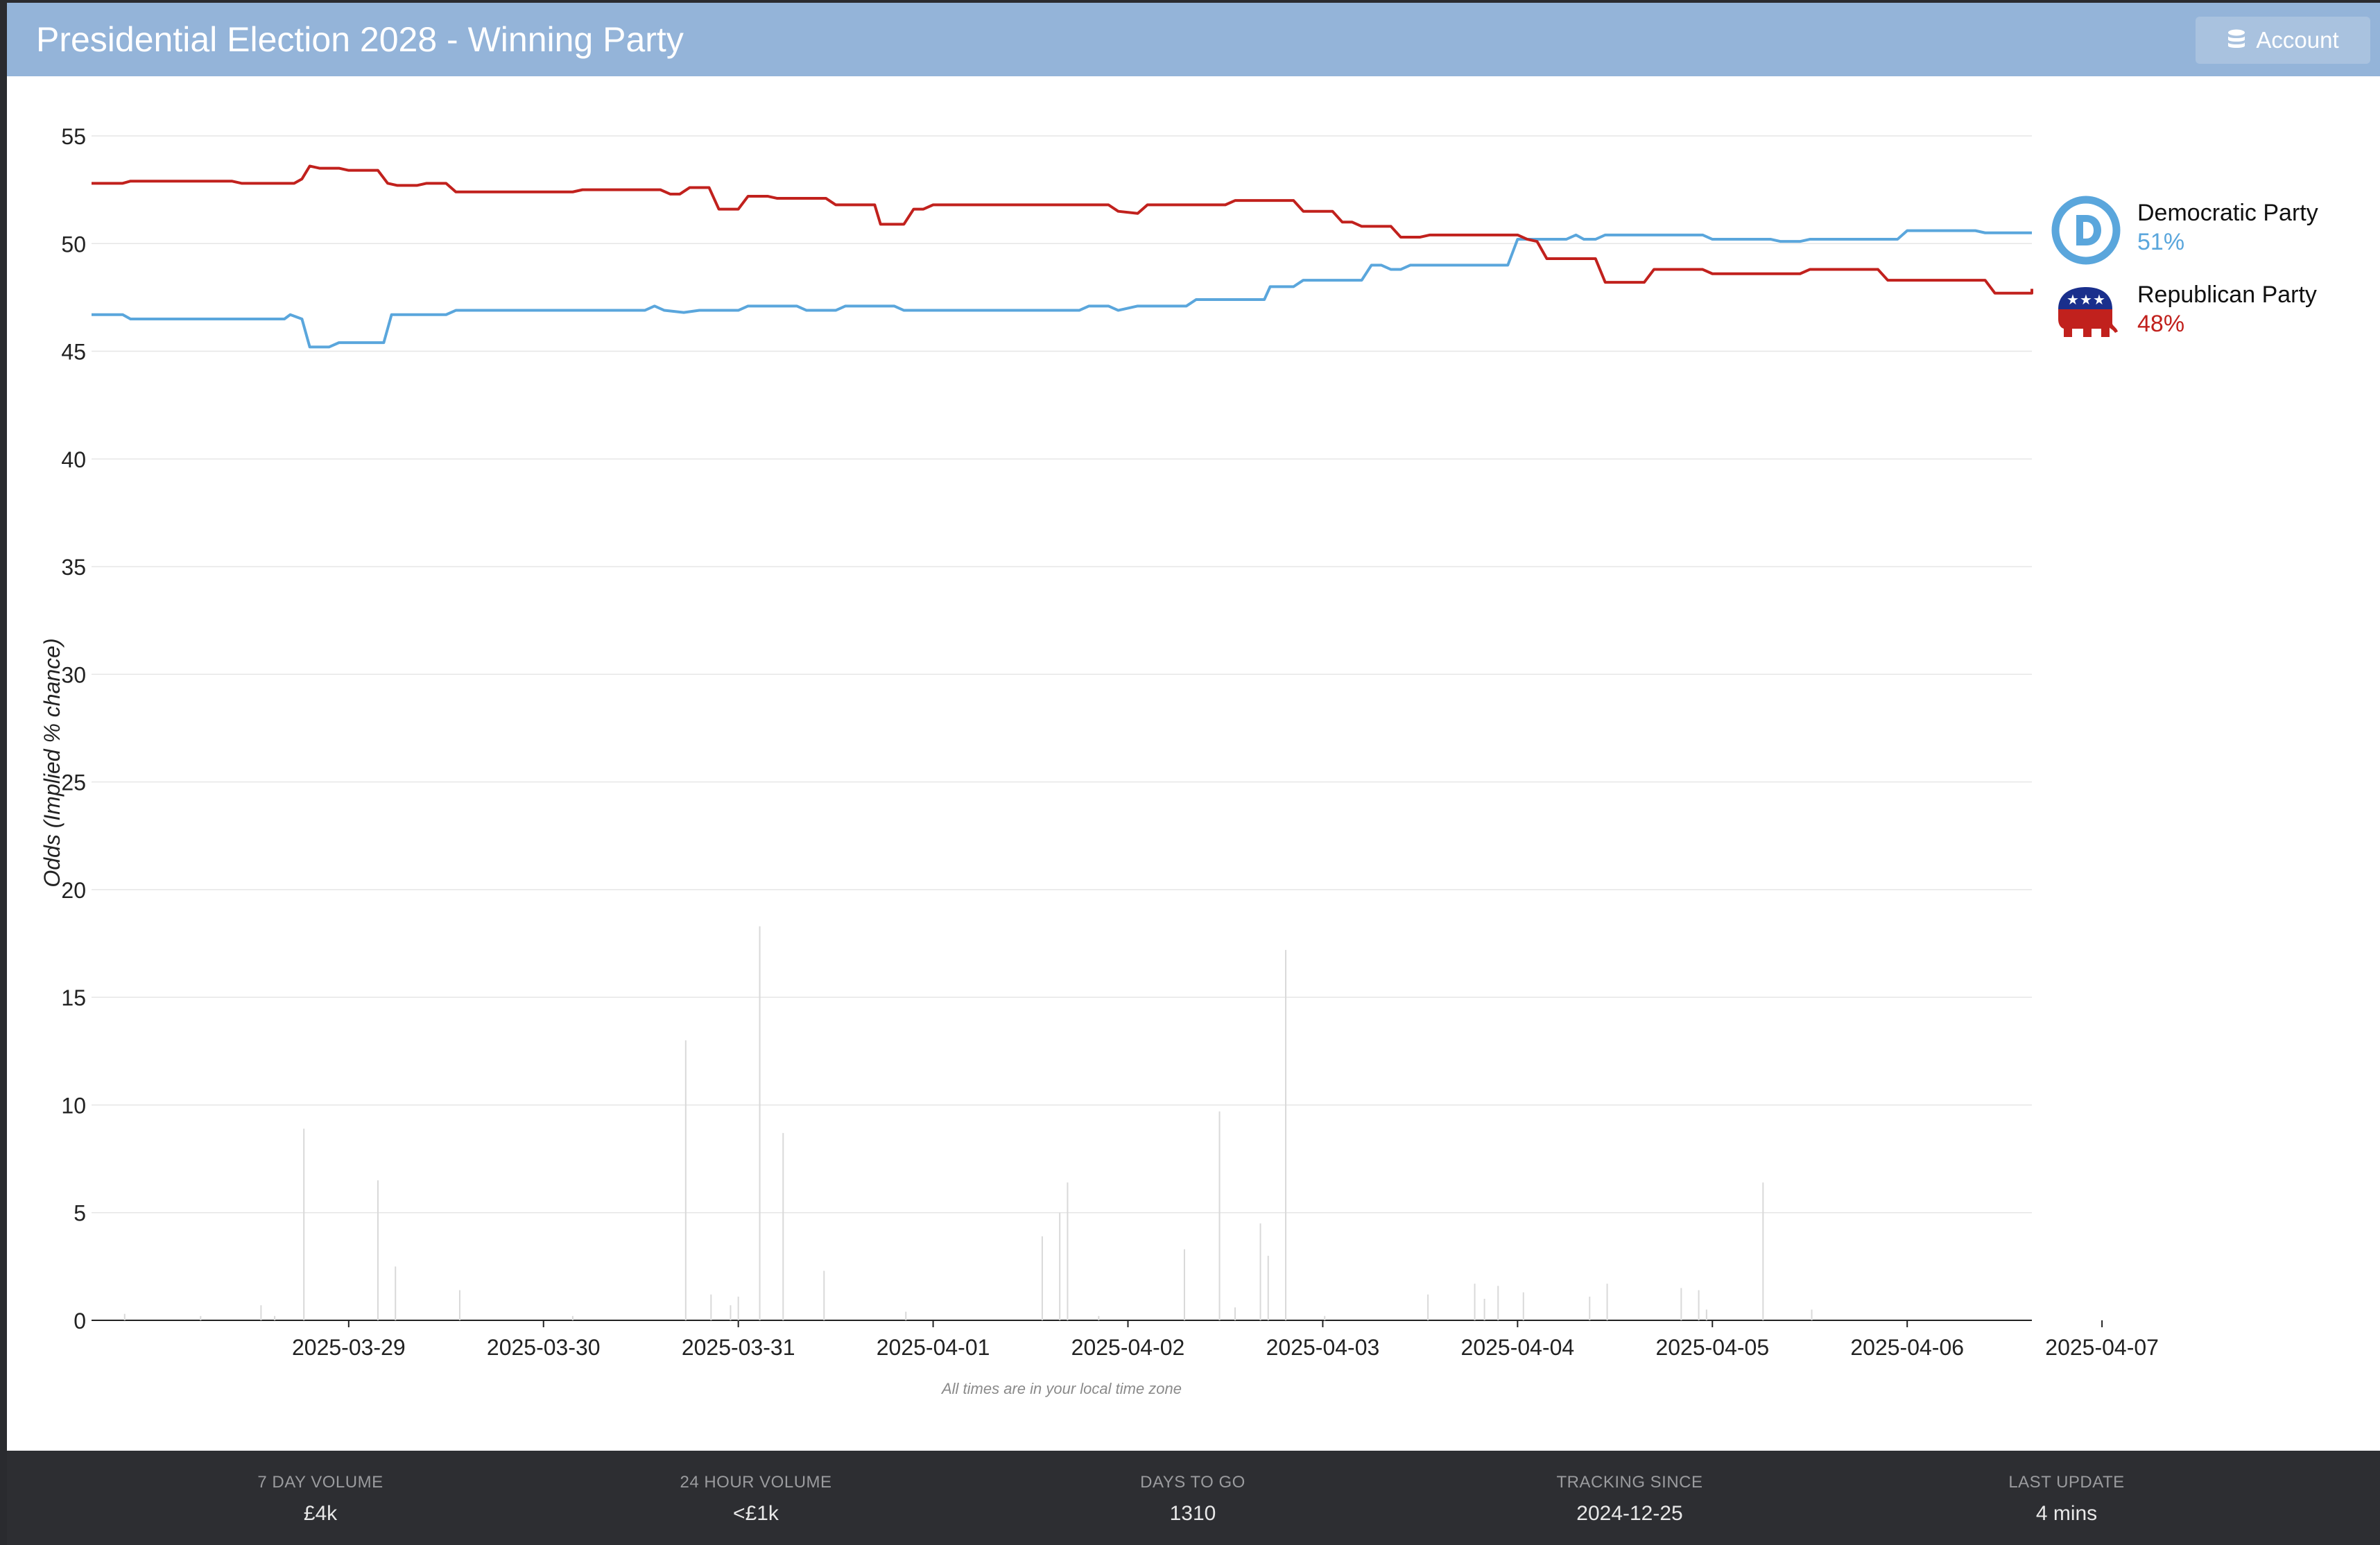  I want to click on x-tick-label: 2025-03-29, so click(349, 1347).